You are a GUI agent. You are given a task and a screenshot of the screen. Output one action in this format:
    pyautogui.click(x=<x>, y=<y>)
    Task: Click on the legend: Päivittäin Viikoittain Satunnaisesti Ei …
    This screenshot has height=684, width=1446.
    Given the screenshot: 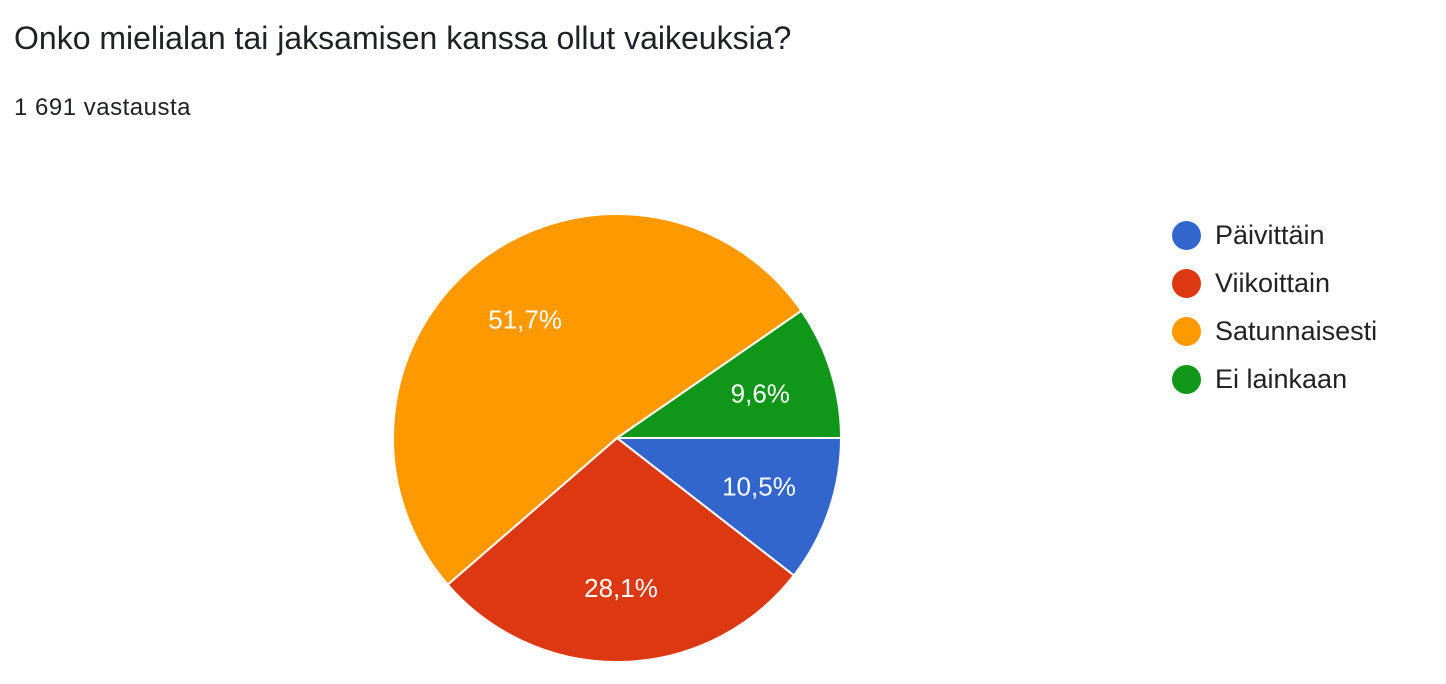 What is the action you would take?
    pyautogui.click(x=1274, y=307)
    